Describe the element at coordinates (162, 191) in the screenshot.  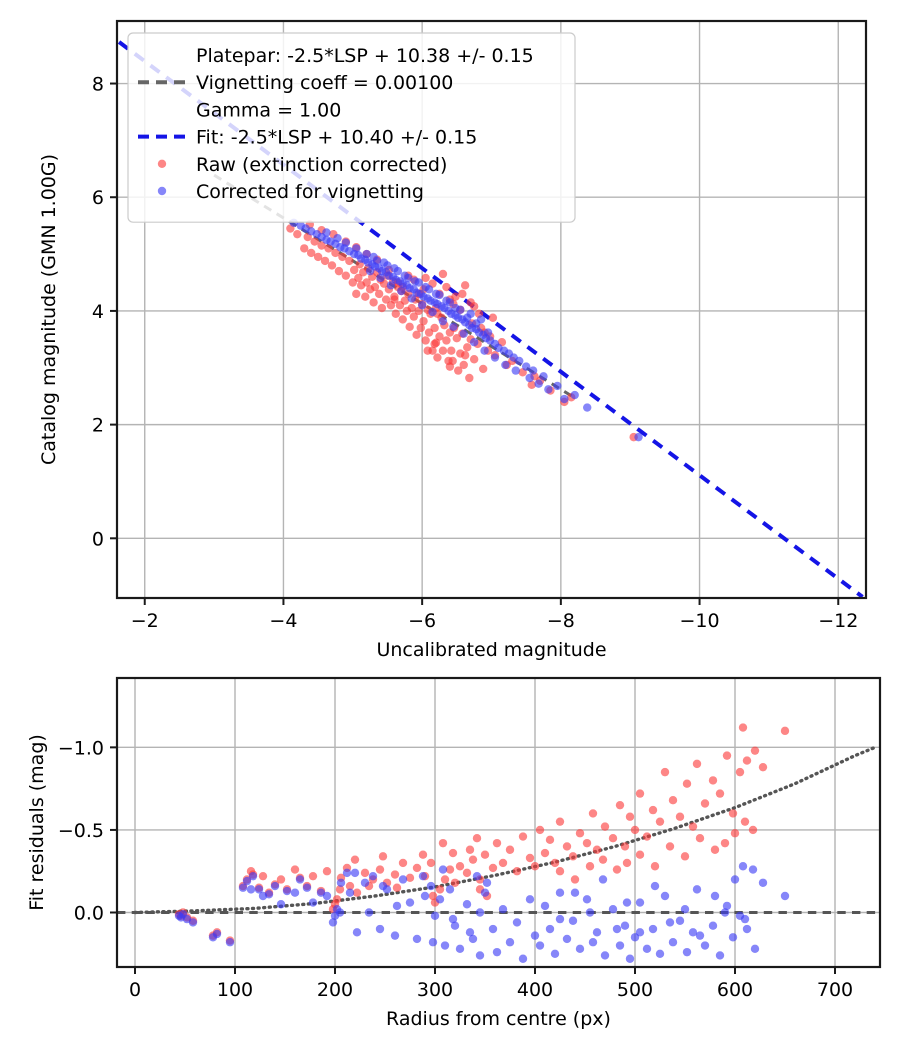
I see `legend-marker-swatch` at that location.